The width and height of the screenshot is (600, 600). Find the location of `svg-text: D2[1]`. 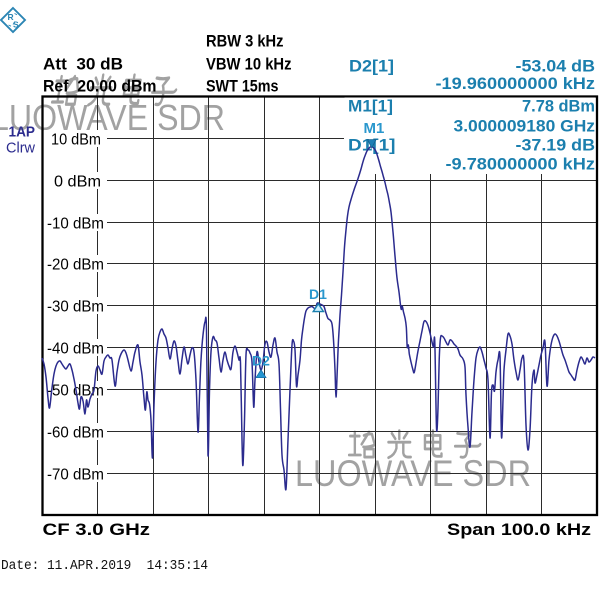

svg-text: D2[1] is located at coordinates (371, 66).